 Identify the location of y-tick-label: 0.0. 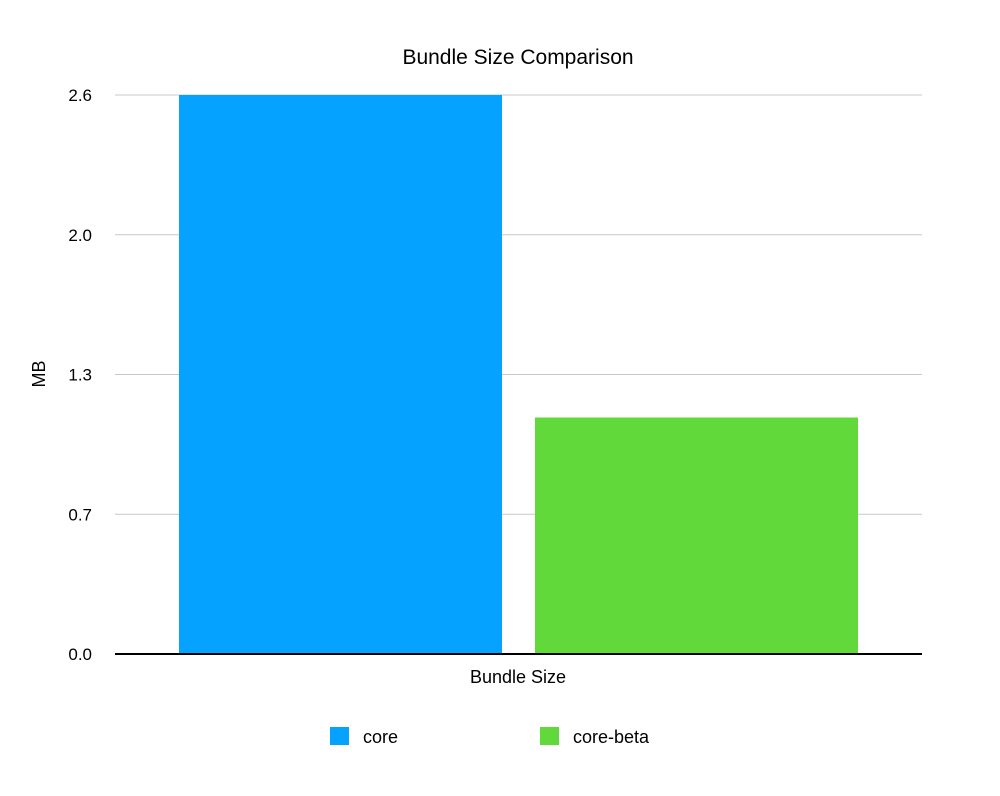
(80, 654).